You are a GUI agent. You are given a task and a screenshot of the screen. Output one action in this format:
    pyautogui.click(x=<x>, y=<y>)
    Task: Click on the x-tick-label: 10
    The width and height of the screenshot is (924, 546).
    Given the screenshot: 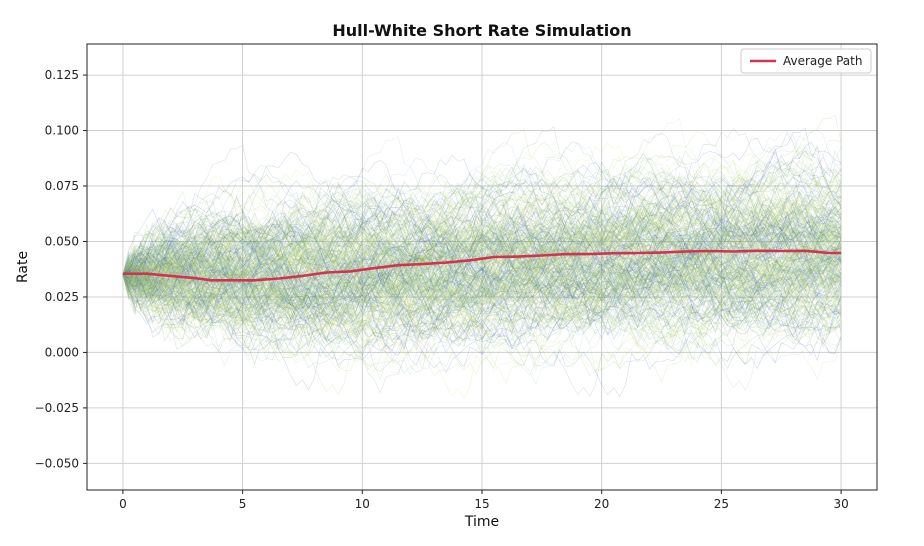 What is the action you would take?
    pyautogui.click(x=362, y=504)
    